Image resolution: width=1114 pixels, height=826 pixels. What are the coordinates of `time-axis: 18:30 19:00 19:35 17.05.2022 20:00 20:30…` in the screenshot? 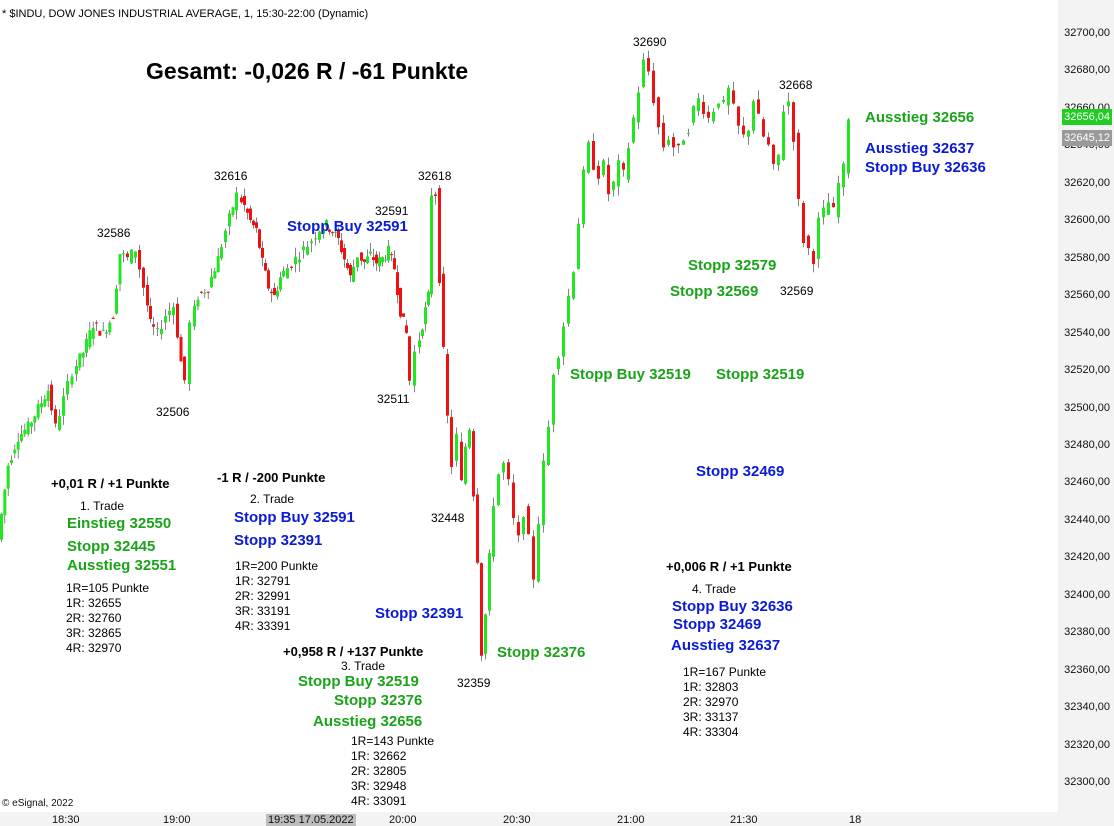 It's located at (557, 819).